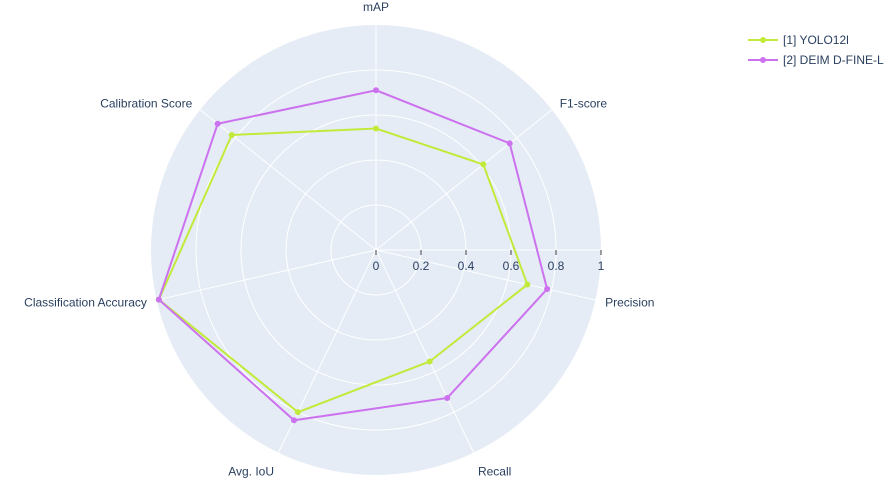 This screenshot has width=893, height=500. What do you see at coordinates (629, 302) in the screenshot?
I see `axis-label: Precision` at bounding box center [629, 302].